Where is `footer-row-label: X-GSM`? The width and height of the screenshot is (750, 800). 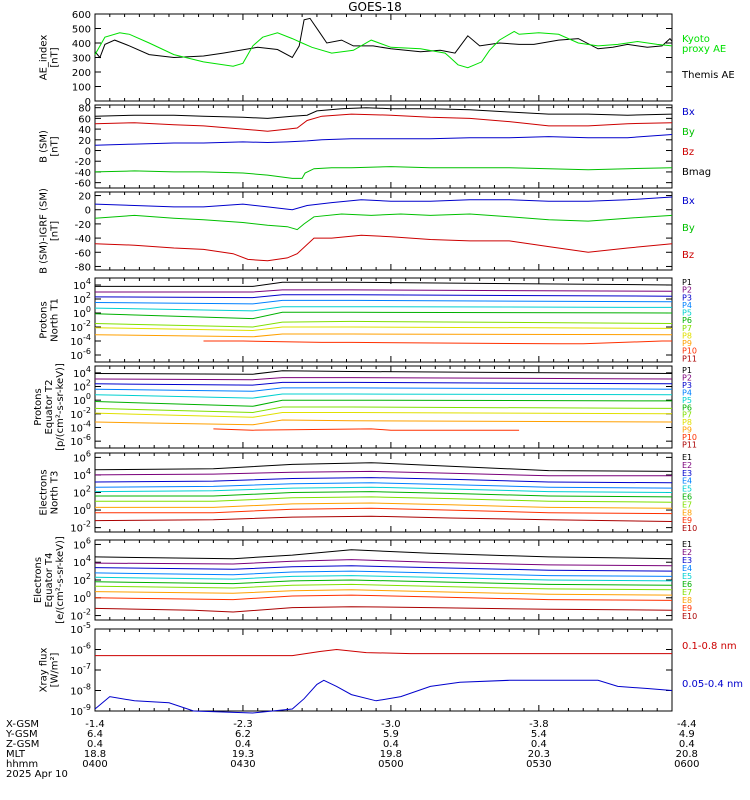
footer-row-label: X-GSM is located at coordinates (22, 724).